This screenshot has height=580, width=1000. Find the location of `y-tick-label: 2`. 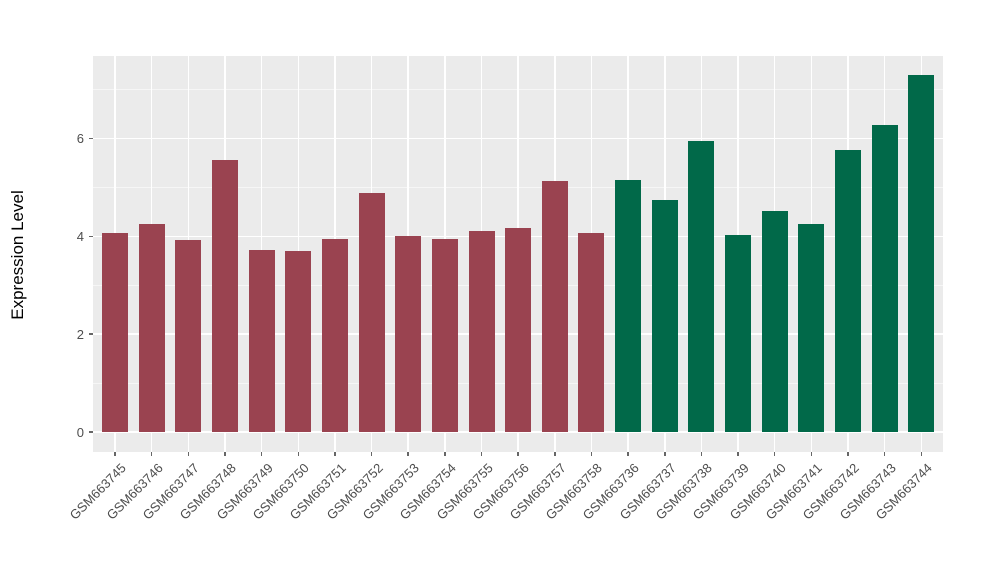

y-tick-label: 2 is located at coordinates (80, 334).